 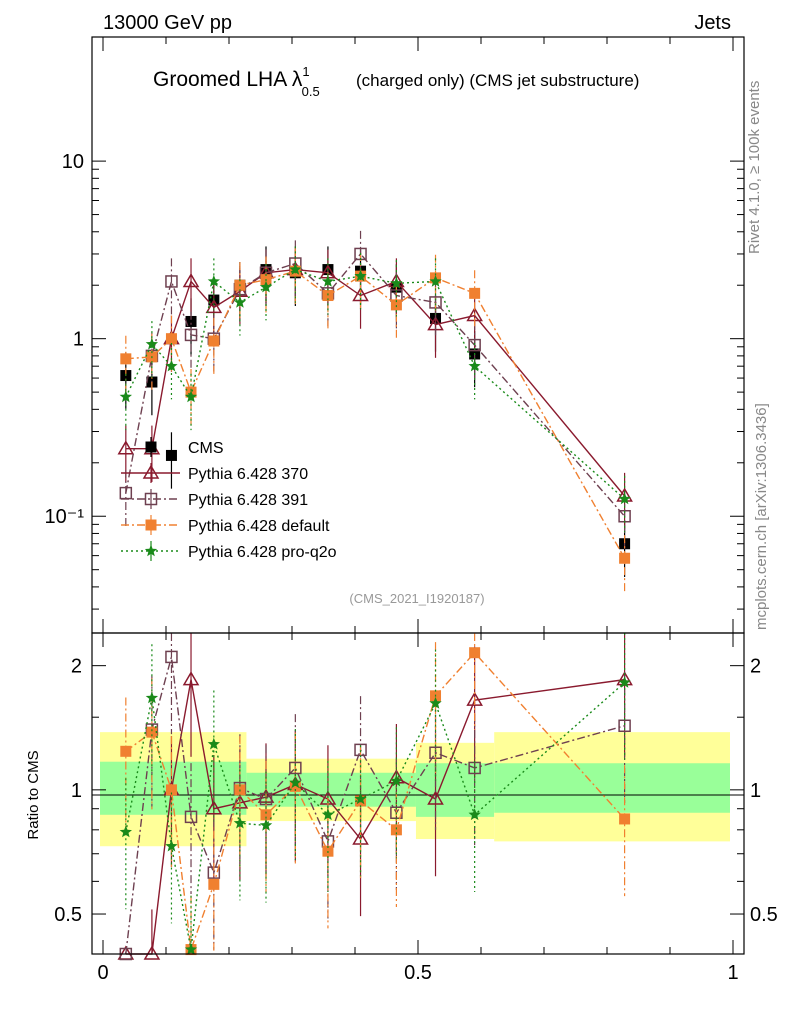 What do you see at coordinates (78, 340) in the screenshot?
I see `main-ytick-label: 1` at bounding box center [78, 340].